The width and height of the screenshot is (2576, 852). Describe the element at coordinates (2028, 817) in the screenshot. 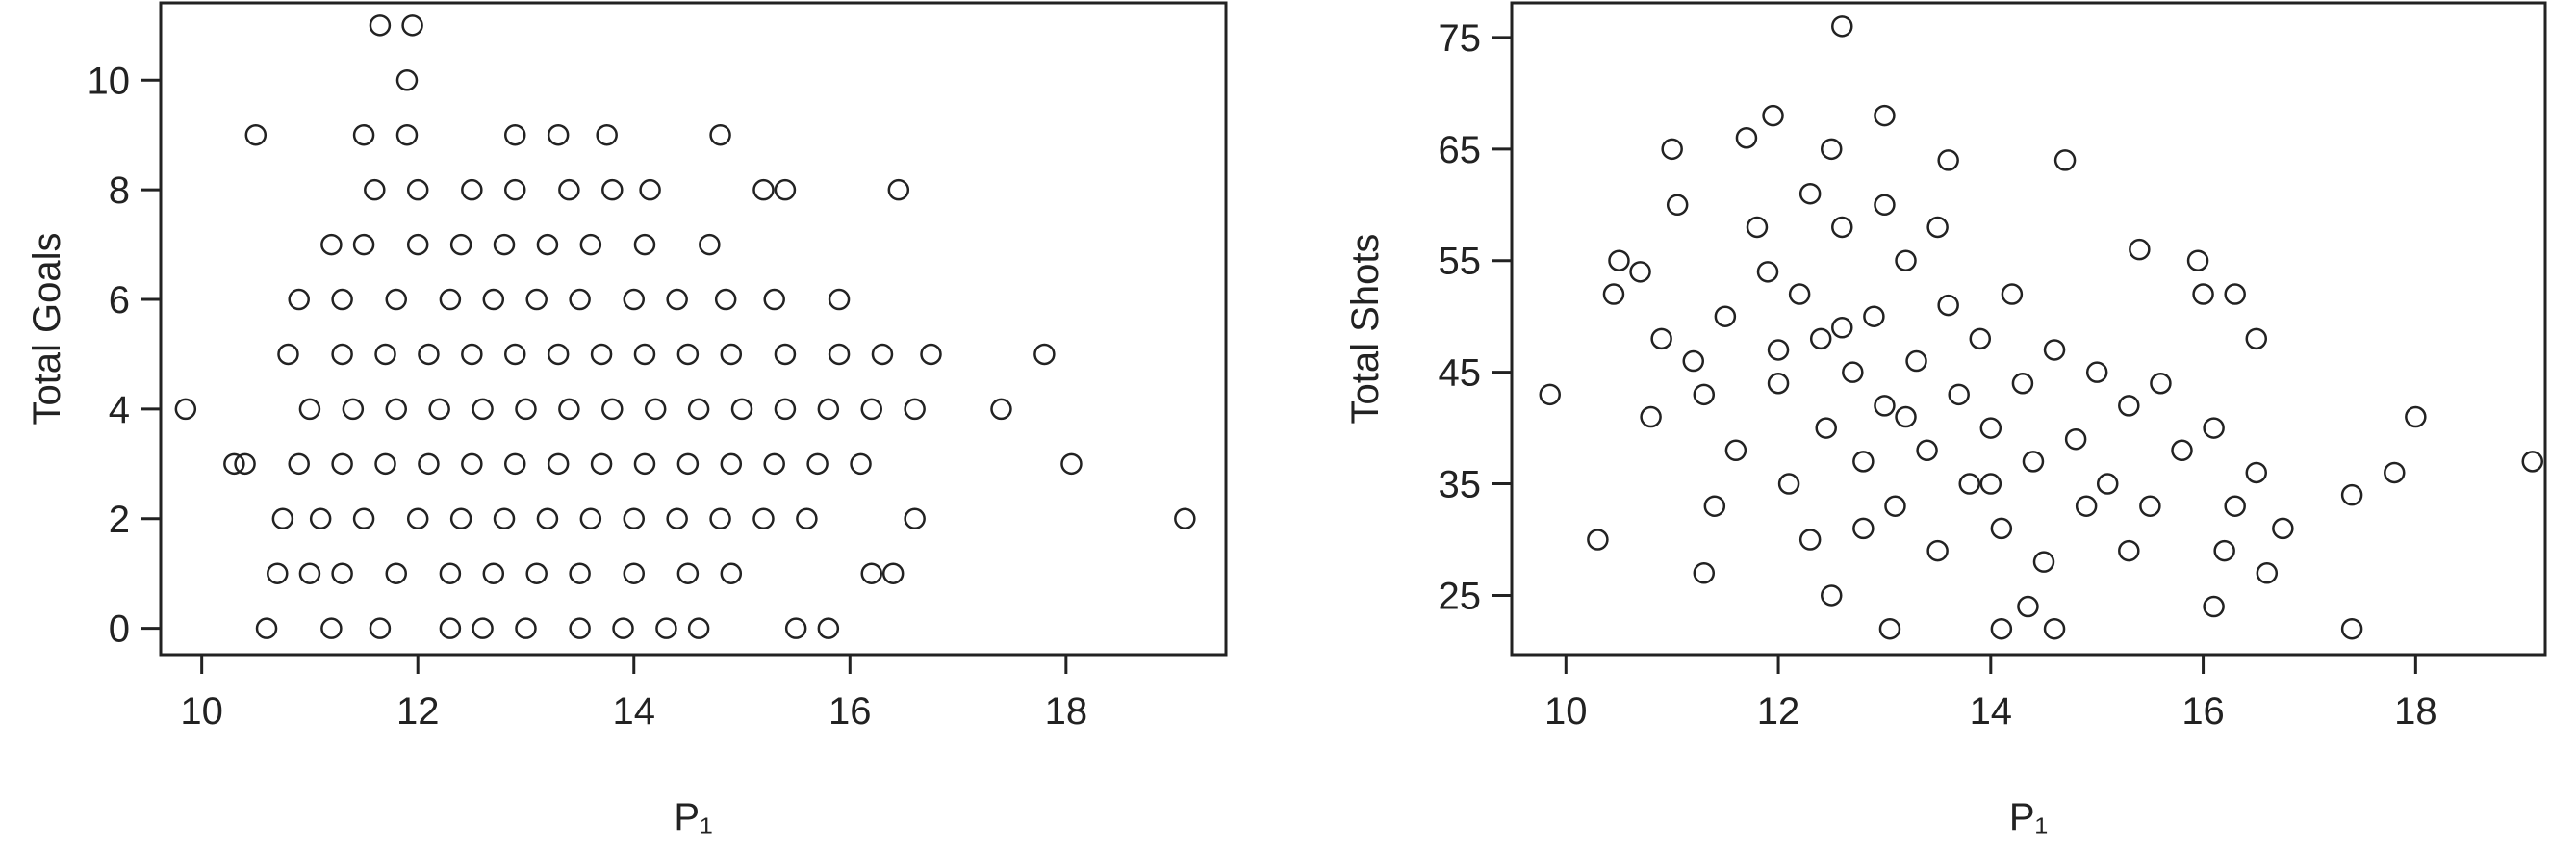

I see `x-axis-label: P₁` at that location.